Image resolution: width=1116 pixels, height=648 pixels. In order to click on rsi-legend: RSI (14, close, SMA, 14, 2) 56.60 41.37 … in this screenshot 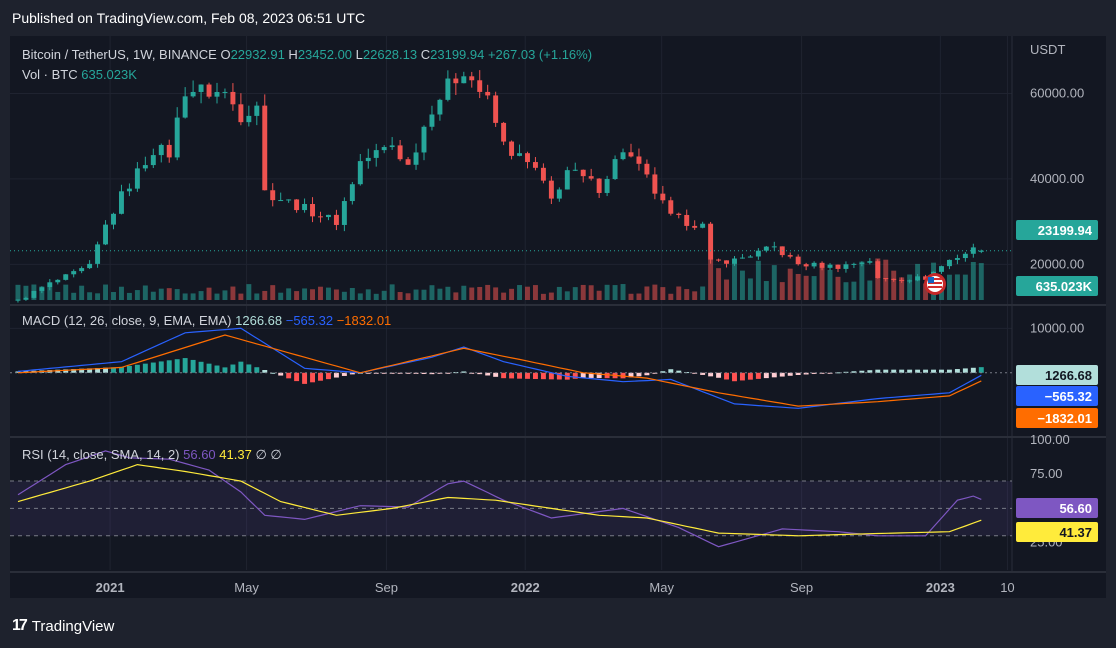, I will do `click(152, 454)`.